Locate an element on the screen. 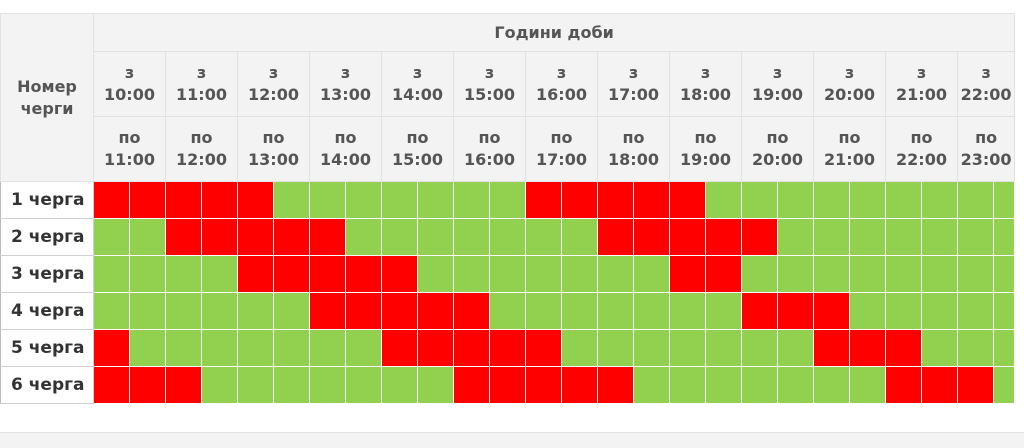  group-label: 1 черга is located at coordinates (47, 200).